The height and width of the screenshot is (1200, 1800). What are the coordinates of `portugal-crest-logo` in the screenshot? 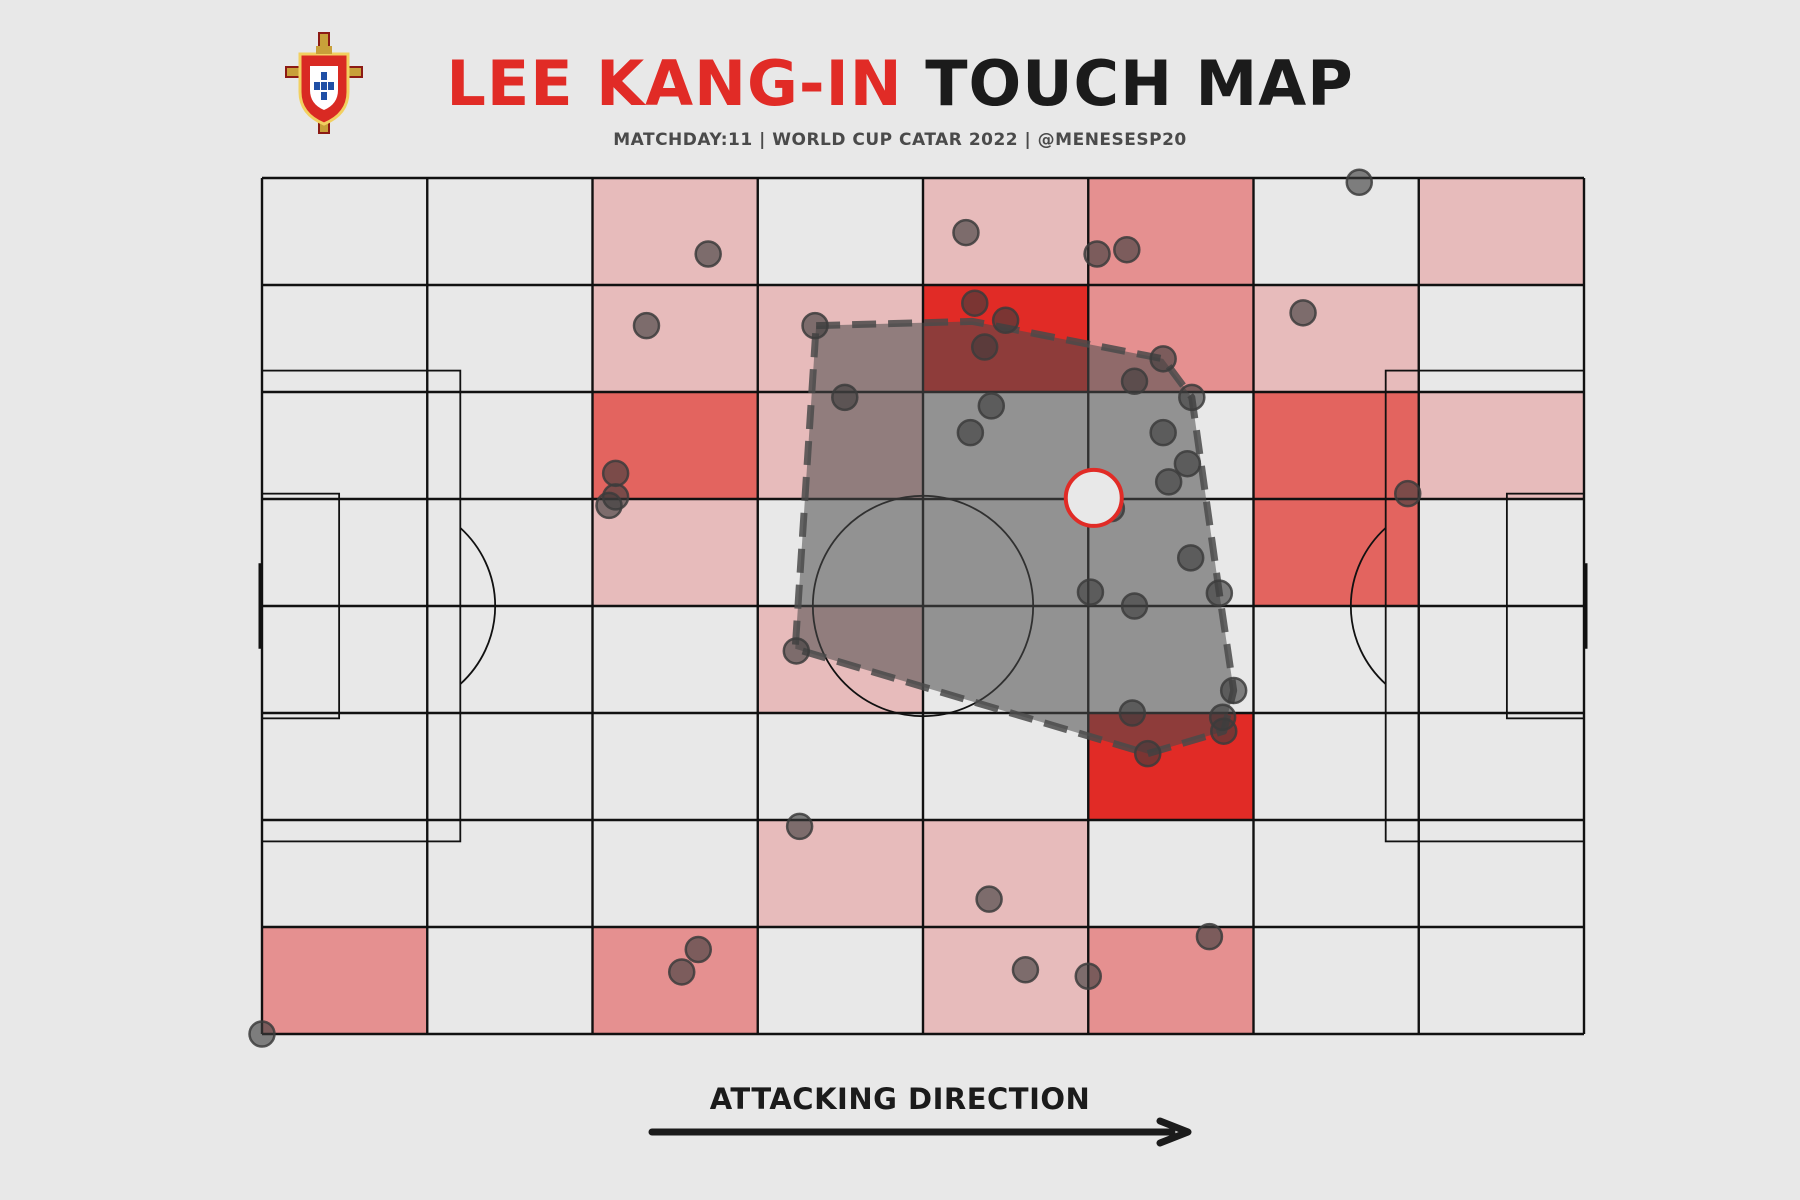 It's located at (324, 83).